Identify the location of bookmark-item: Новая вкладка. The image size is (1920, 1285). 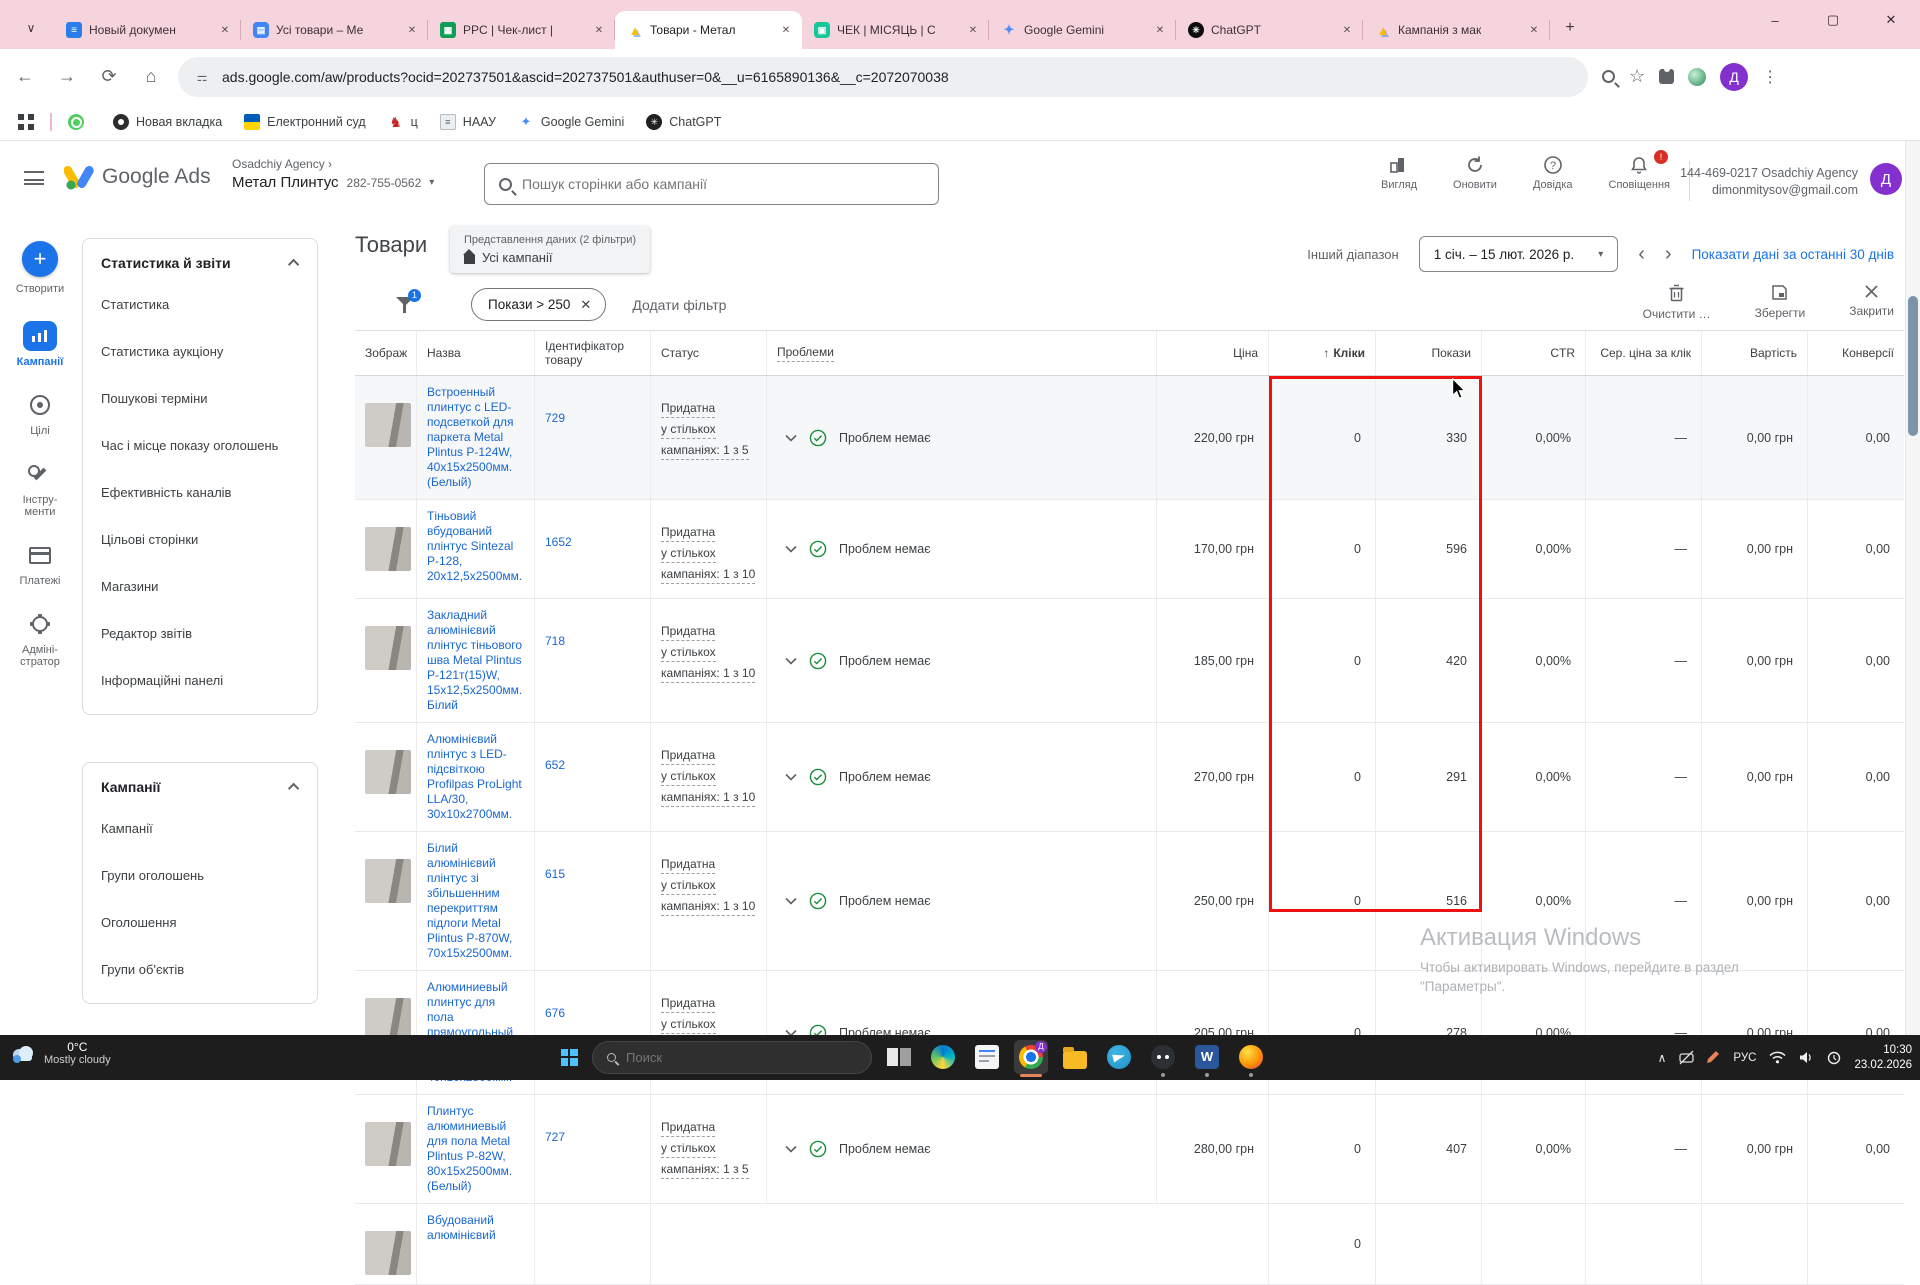
(167, 122).